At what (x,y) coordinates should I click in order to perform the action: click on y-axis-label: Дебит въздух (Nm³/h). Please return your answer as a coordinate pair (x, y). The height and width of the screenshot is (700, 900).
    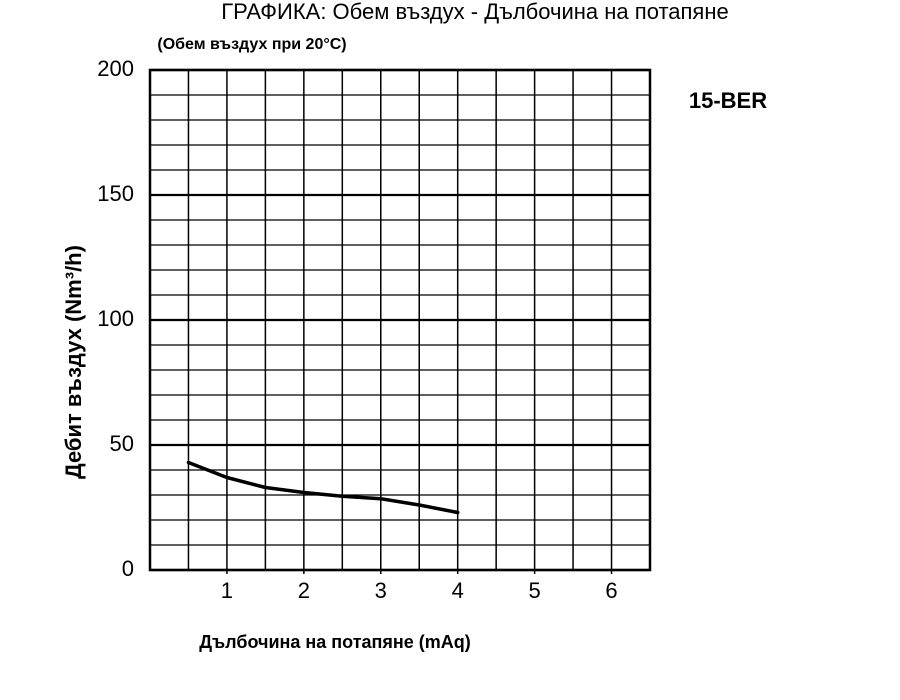
    Looking at the image, I should click on (73, 362).